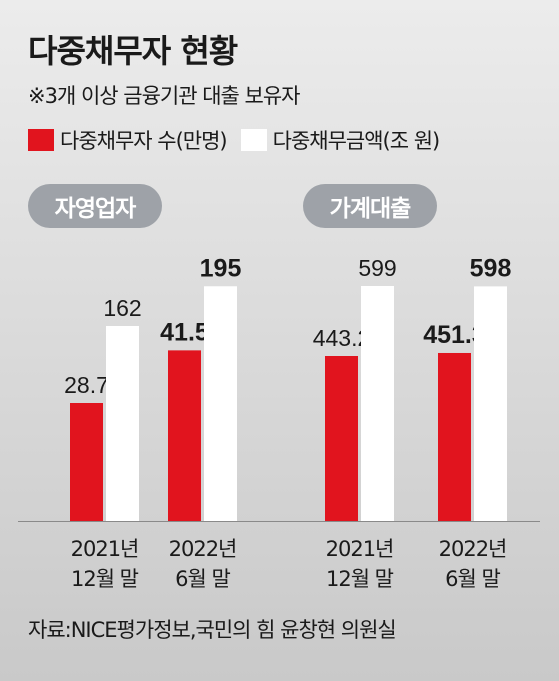  What do you see at coordinates (86, 385) in the screenshot?
I see `data-label: 28.7` at bounding box center [86, 385].